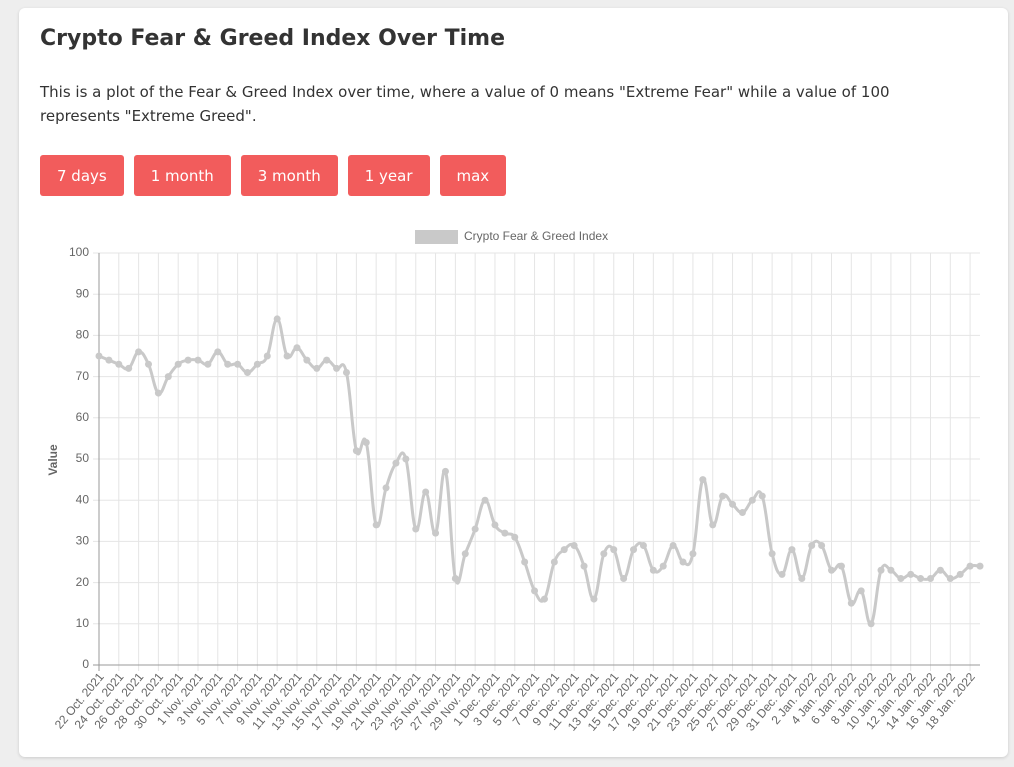 Image resolution: width=1014 pixels, height=767 pixels. Describe the element at coordinates (83, 293) in the screenshot. I see `y-tick-label: 90` at that location.